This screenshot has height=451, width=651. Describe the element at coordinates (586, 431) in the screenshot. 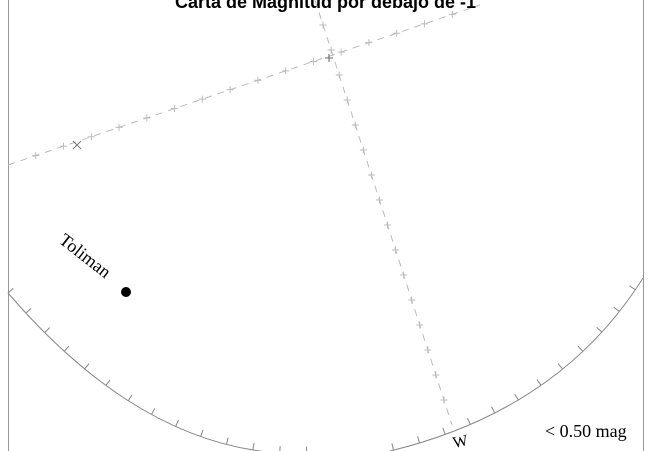

I see `magnitude-note: < 0.50 mag` at that location.